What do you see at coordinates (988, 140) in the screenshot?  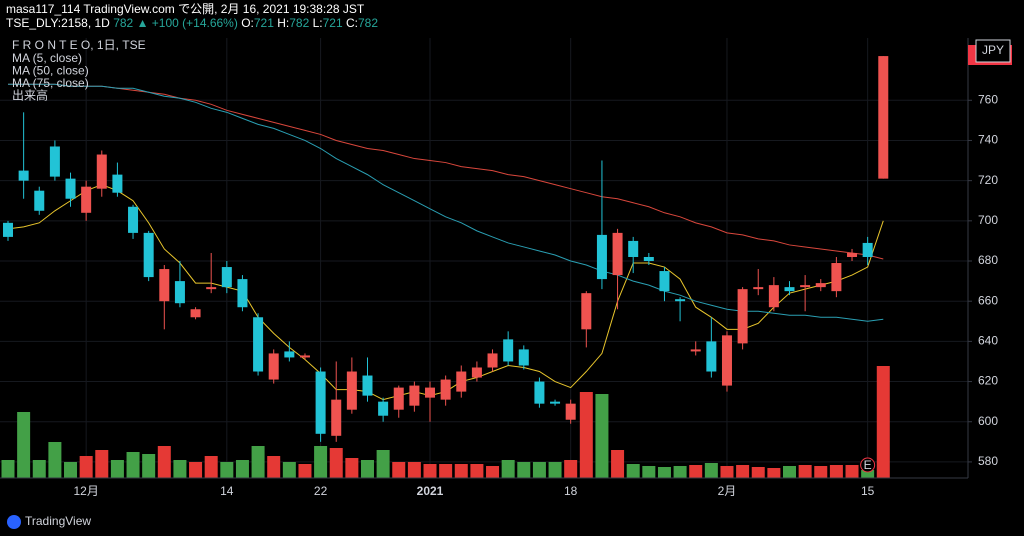 I see `y-tick-label: 740` at bounding box center [988, 140].